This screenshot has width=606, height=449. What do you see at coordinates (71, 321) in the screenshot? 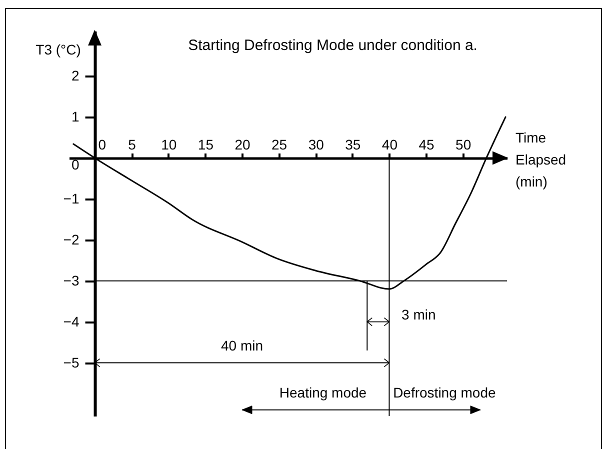
I see `y-tick-label: −4` at bounding box center [71, 321].